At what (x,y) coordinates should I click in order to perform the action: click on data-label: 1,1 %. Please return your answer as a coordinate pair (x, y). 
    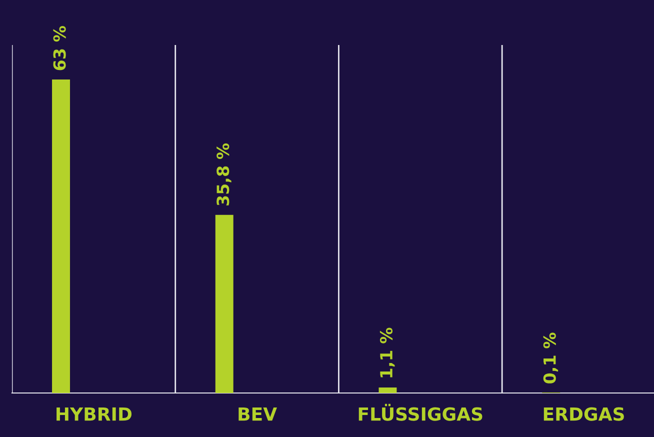
    Looking at the image, I should click on (387, 353).